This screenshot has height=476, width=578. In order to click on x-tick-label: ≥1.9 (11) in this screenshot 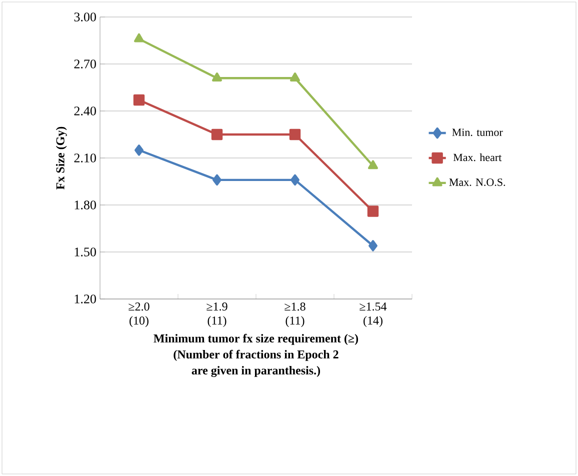, I will do `click(217, 315)`.